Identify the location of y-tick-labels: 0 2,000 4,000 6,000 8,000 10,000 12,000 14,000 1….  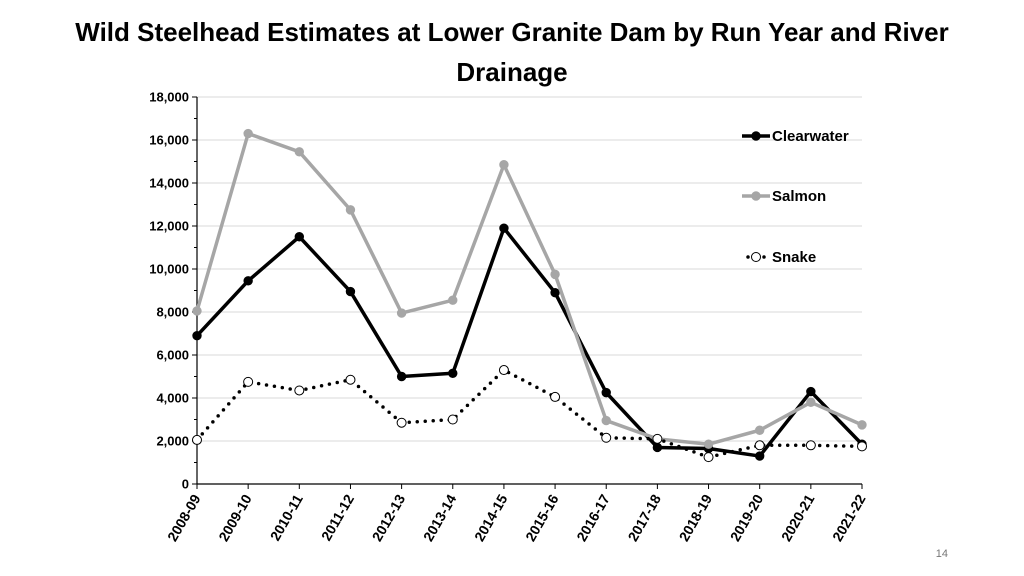
(169, 291).